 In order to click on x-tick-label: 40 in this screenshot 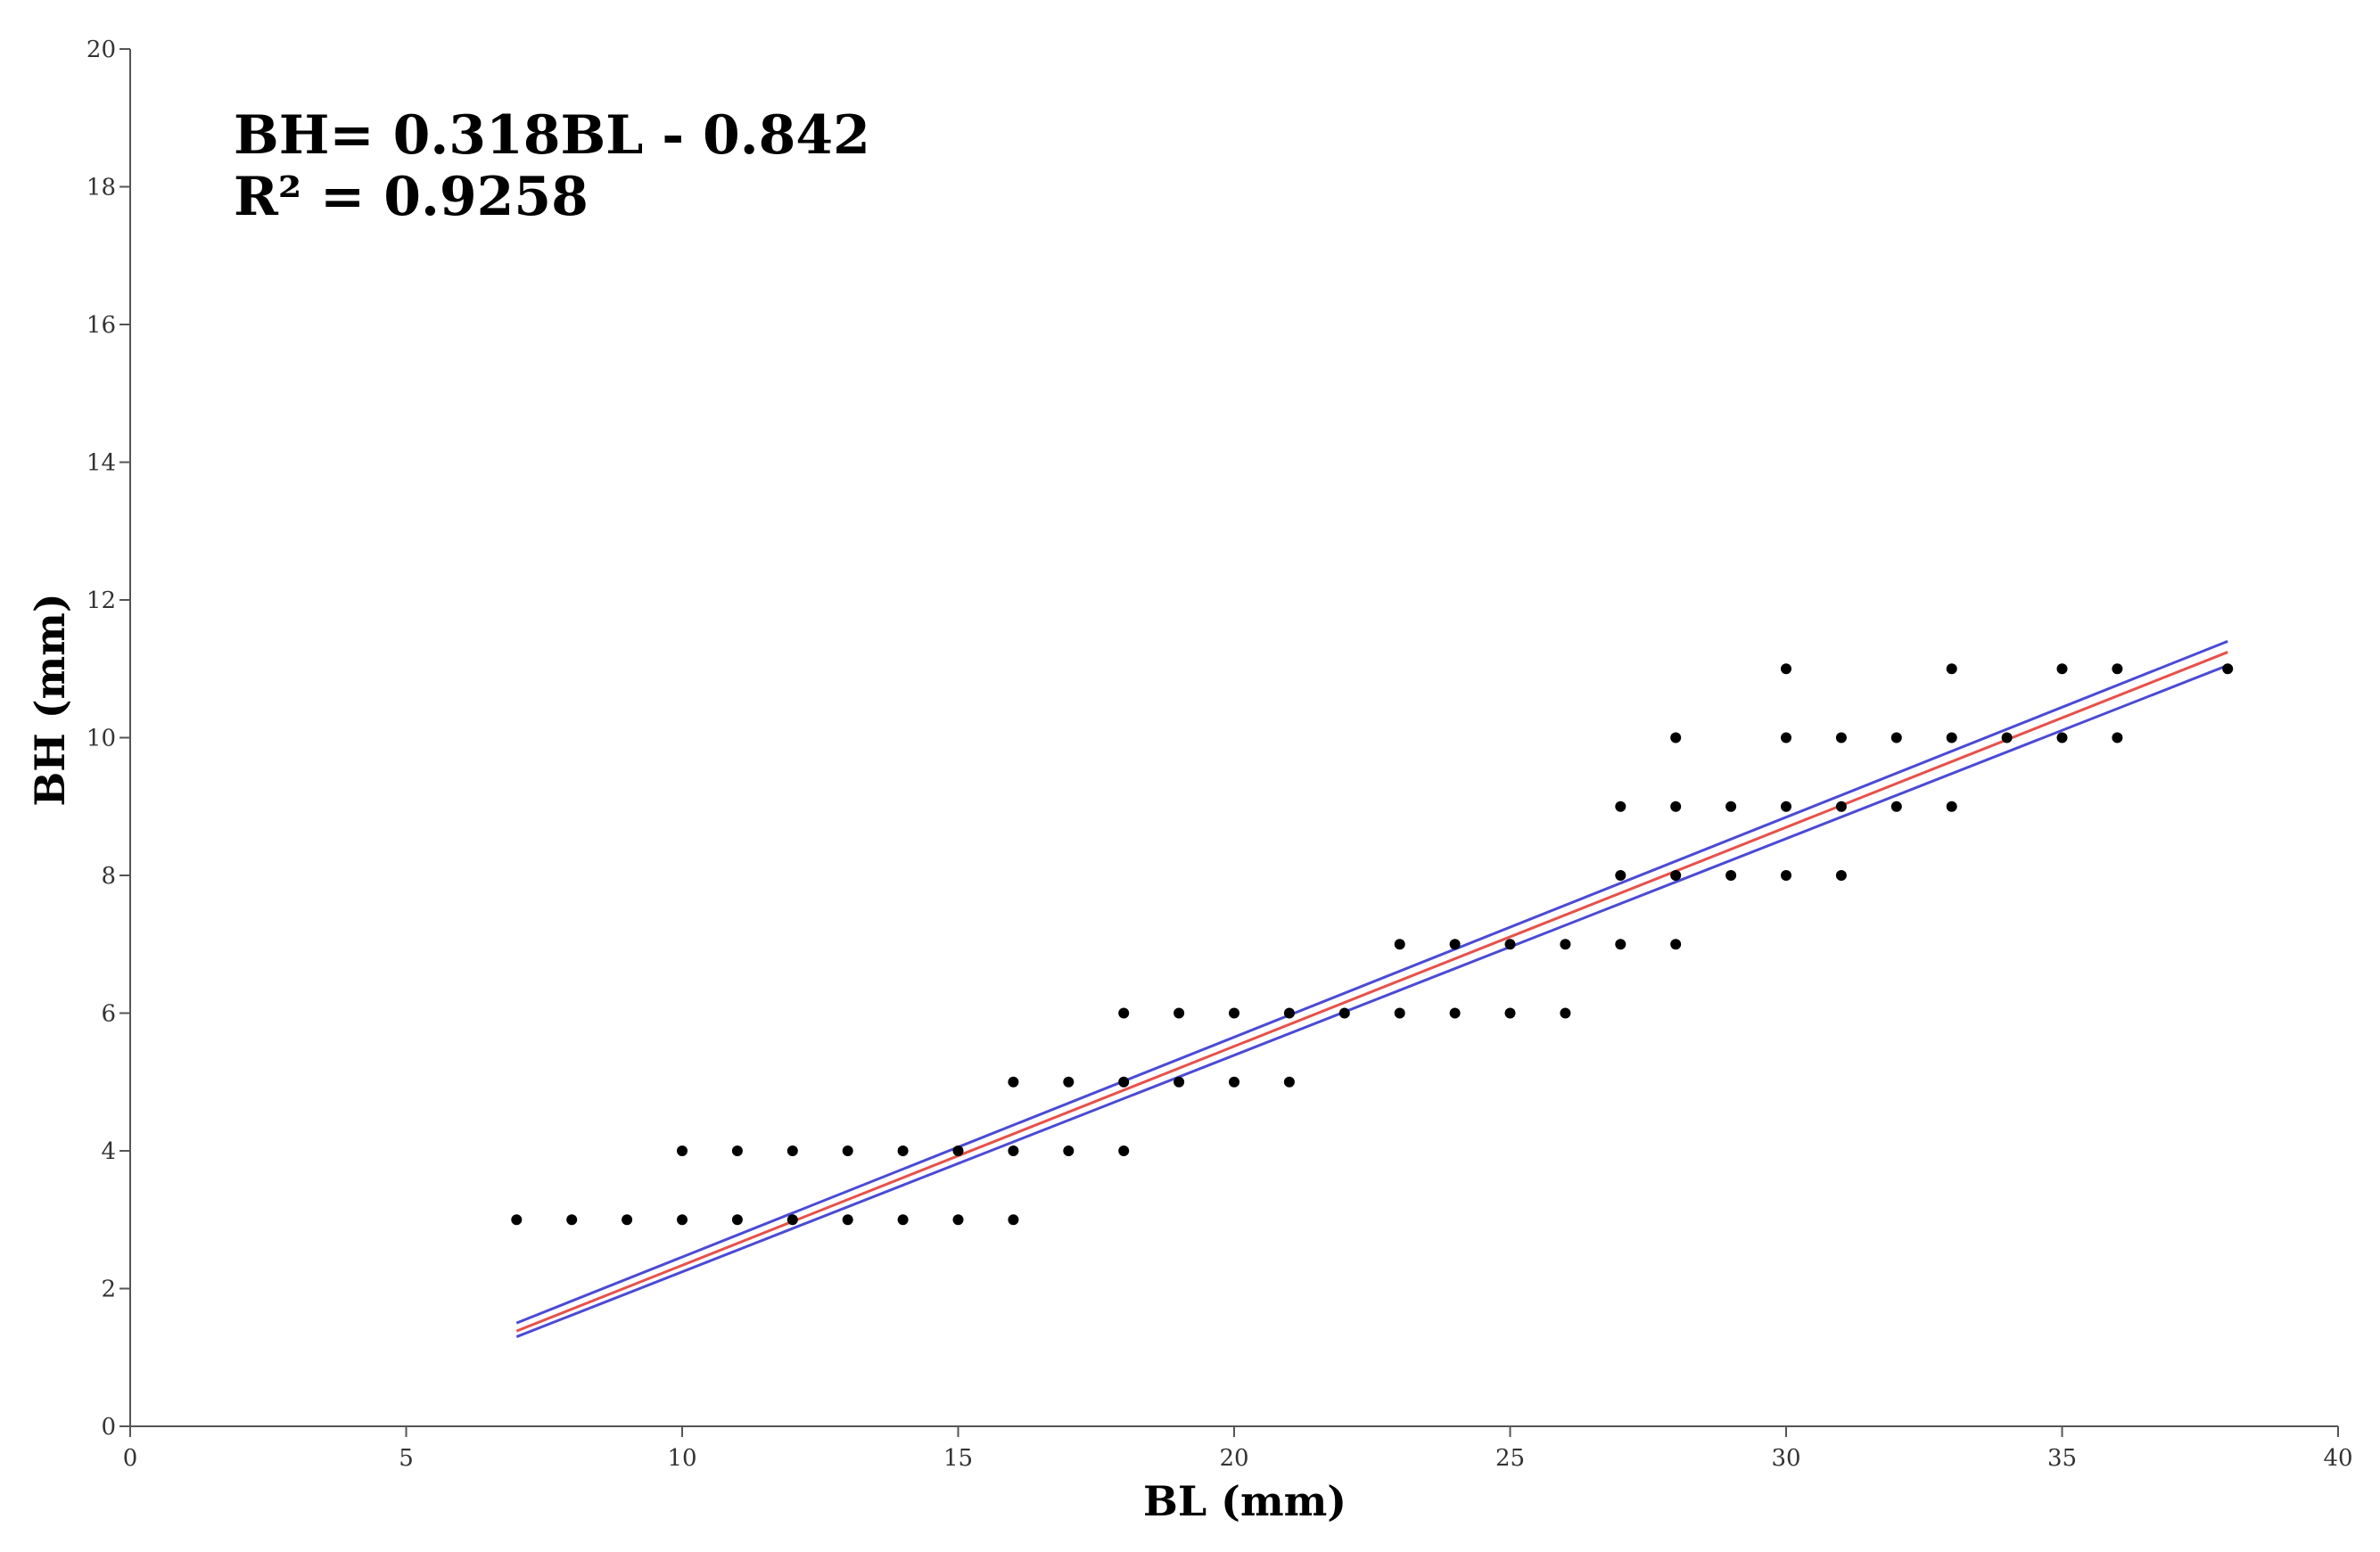, I will do `click(2337, 1458)`.